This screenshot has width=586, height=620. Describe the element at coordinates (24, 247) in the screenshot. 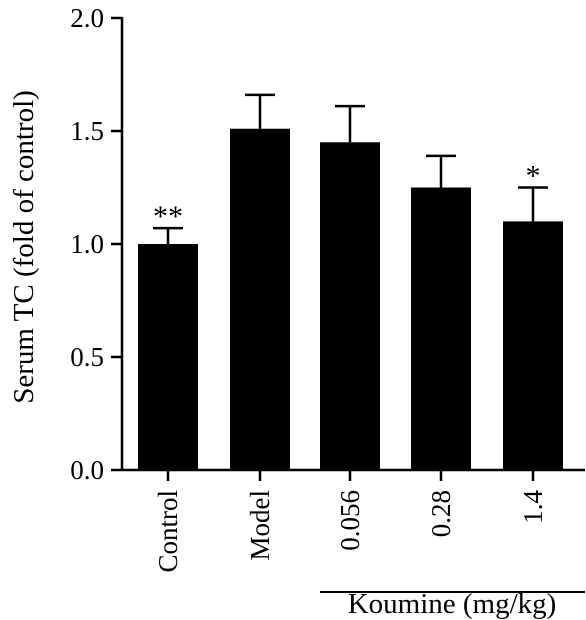

I see `y-axis-title: Serum TC (fold of control)` at that location.